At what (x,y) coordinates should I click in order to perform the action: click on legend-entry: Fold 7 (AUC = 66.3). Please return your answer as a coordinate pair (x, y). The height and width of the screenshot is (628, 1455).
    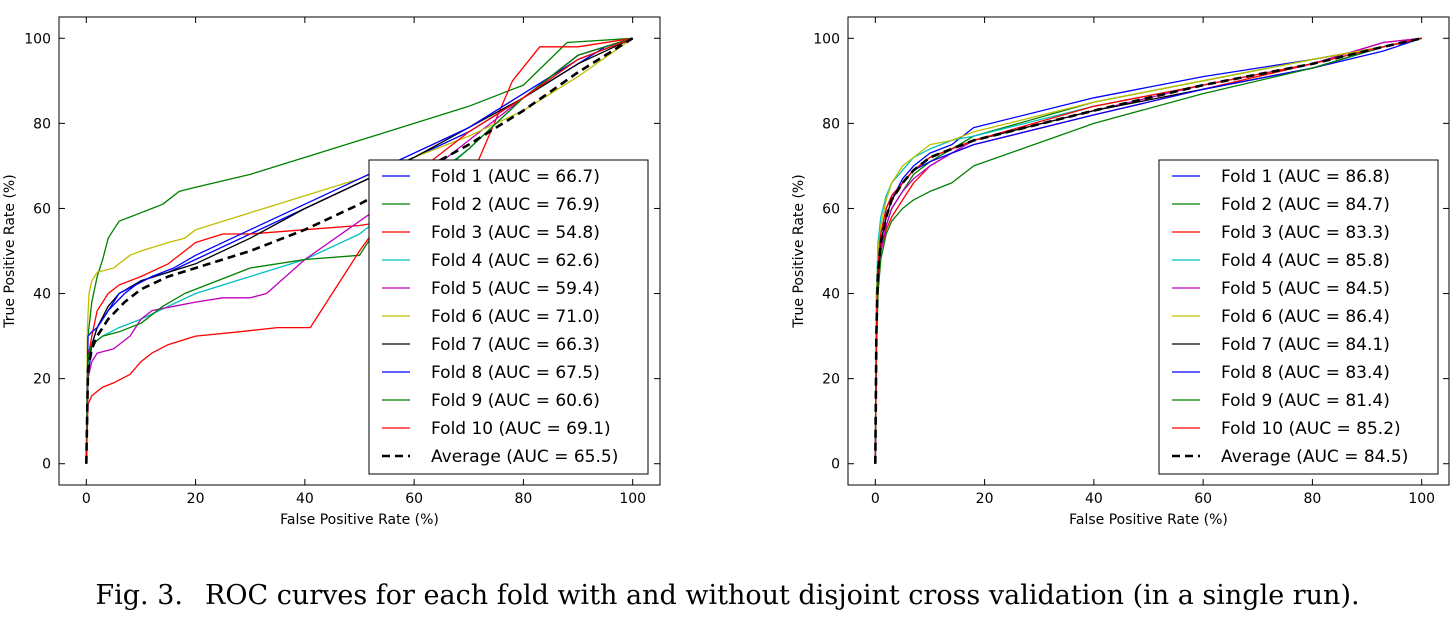
    Looking at the image, I should click on (515, 345).